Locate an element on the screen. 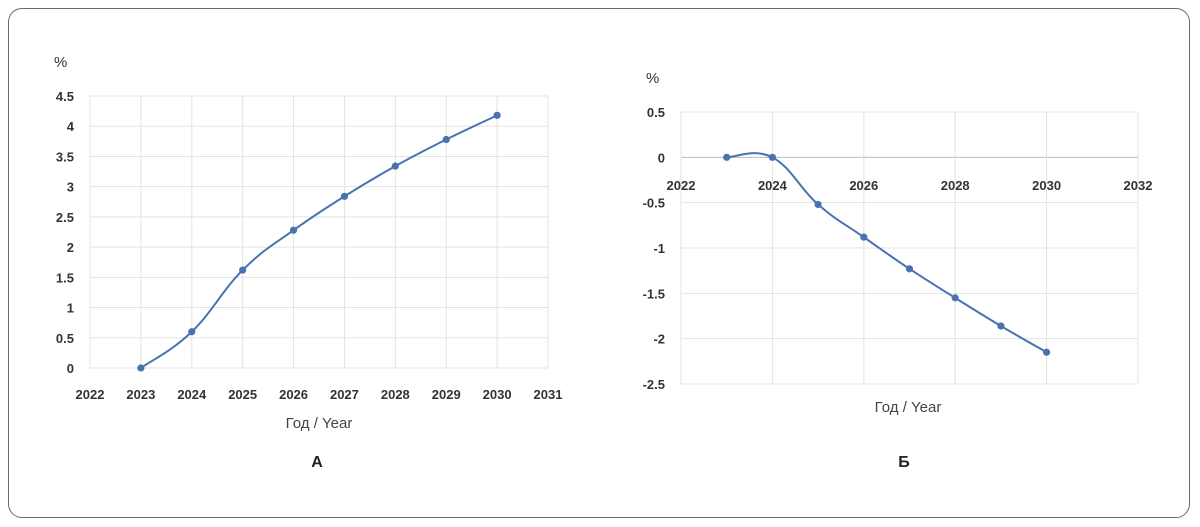 The width and height of the screenshot is (1200, 527). chart-a-ylabel: % is located at coordinates (60, 62).